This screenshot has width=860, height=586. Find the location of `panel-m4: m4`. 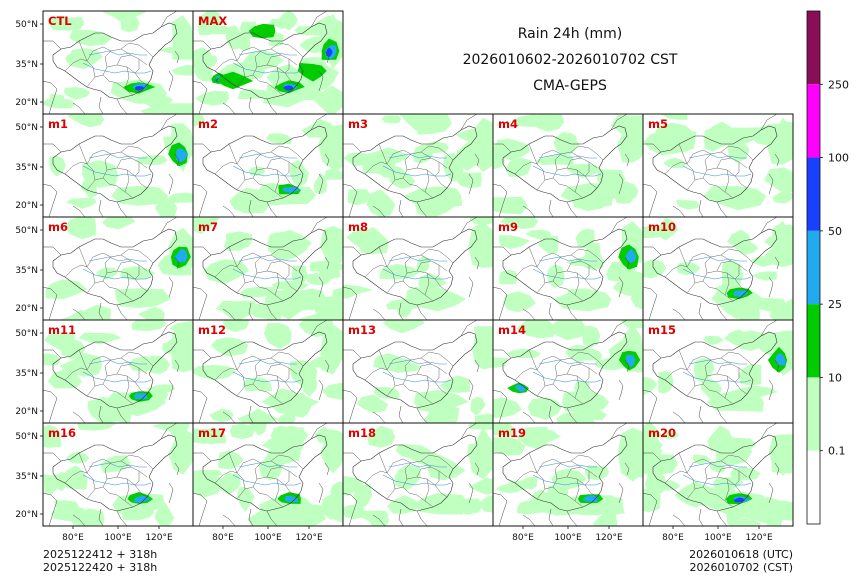

panel-m4: m4 is located at coordinates (568, 165).